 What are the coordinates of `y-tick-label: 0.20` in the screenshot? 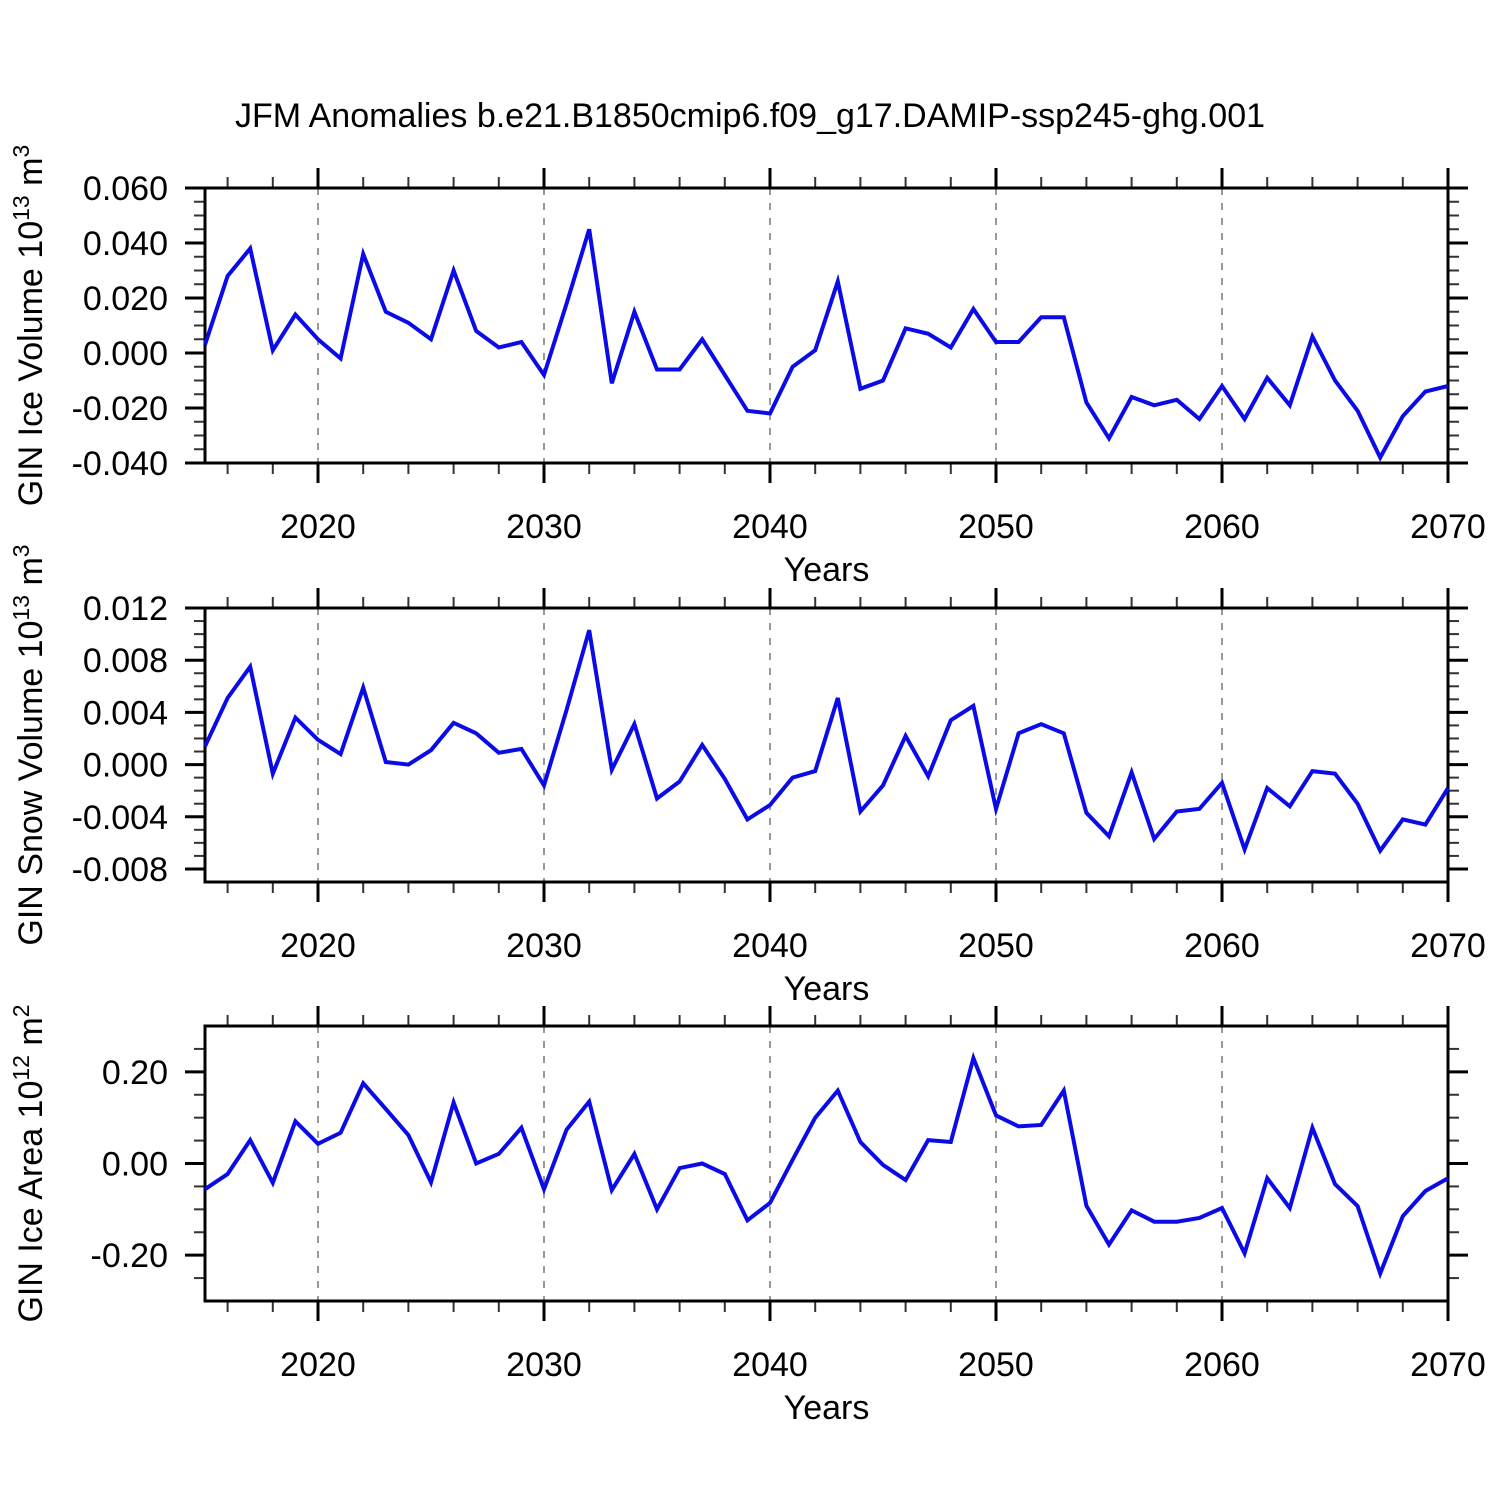 It's located at (135, 1073).